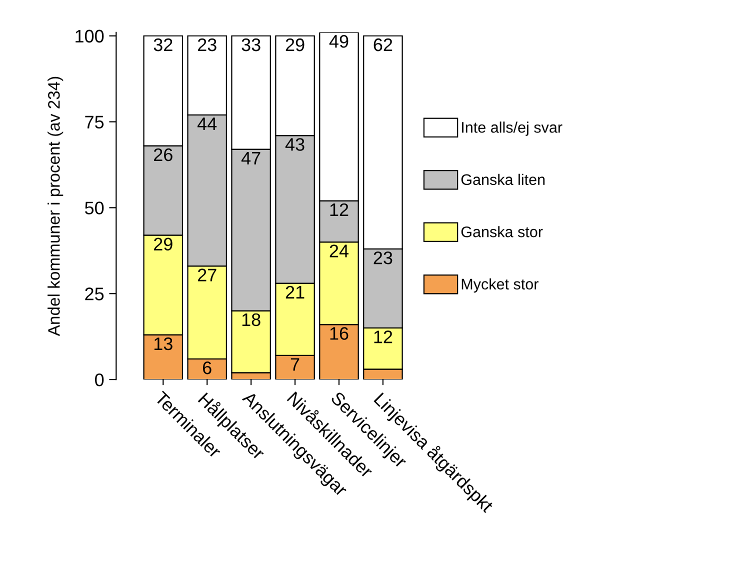 This screenshot has height=569, width=743. I want to click on data-label: 47, so click(250, 158).